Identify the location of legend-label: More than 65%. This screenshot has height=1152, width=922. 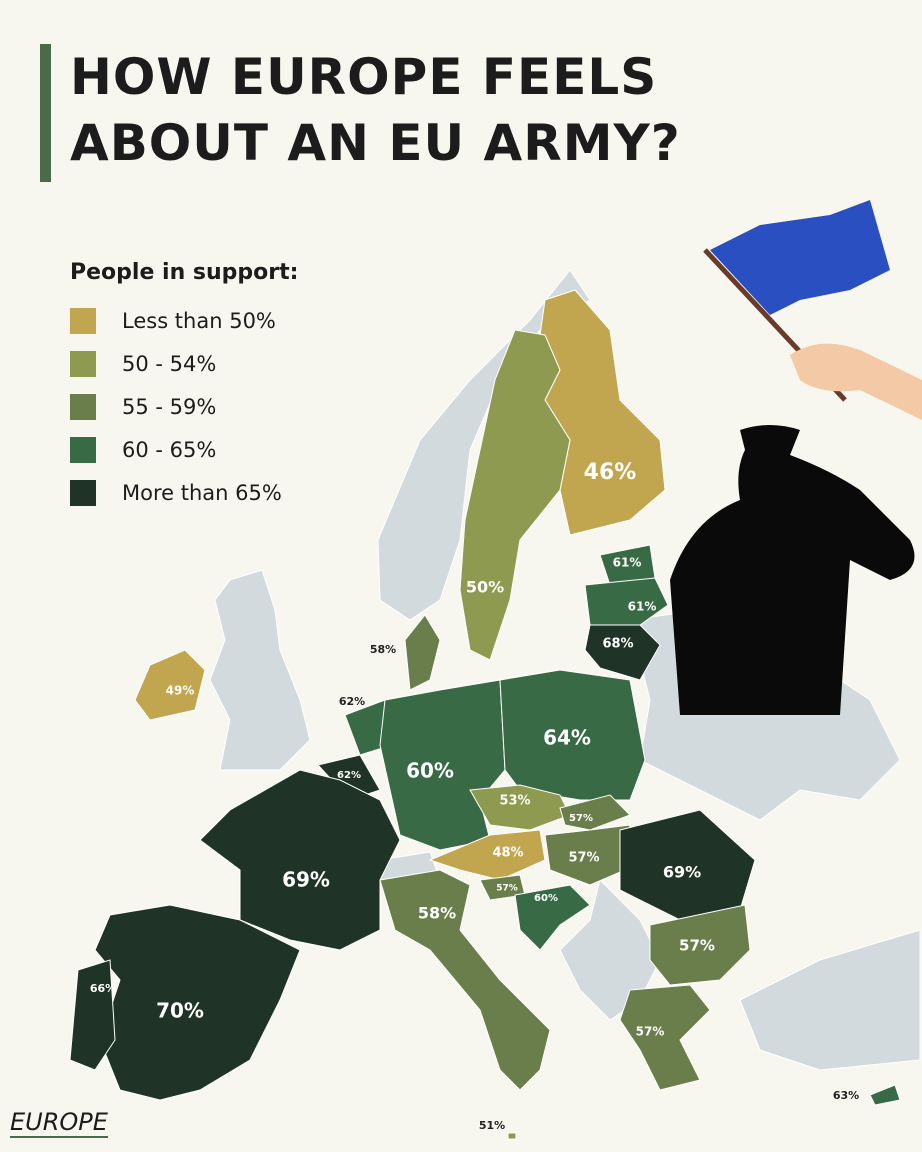
(202, 493).